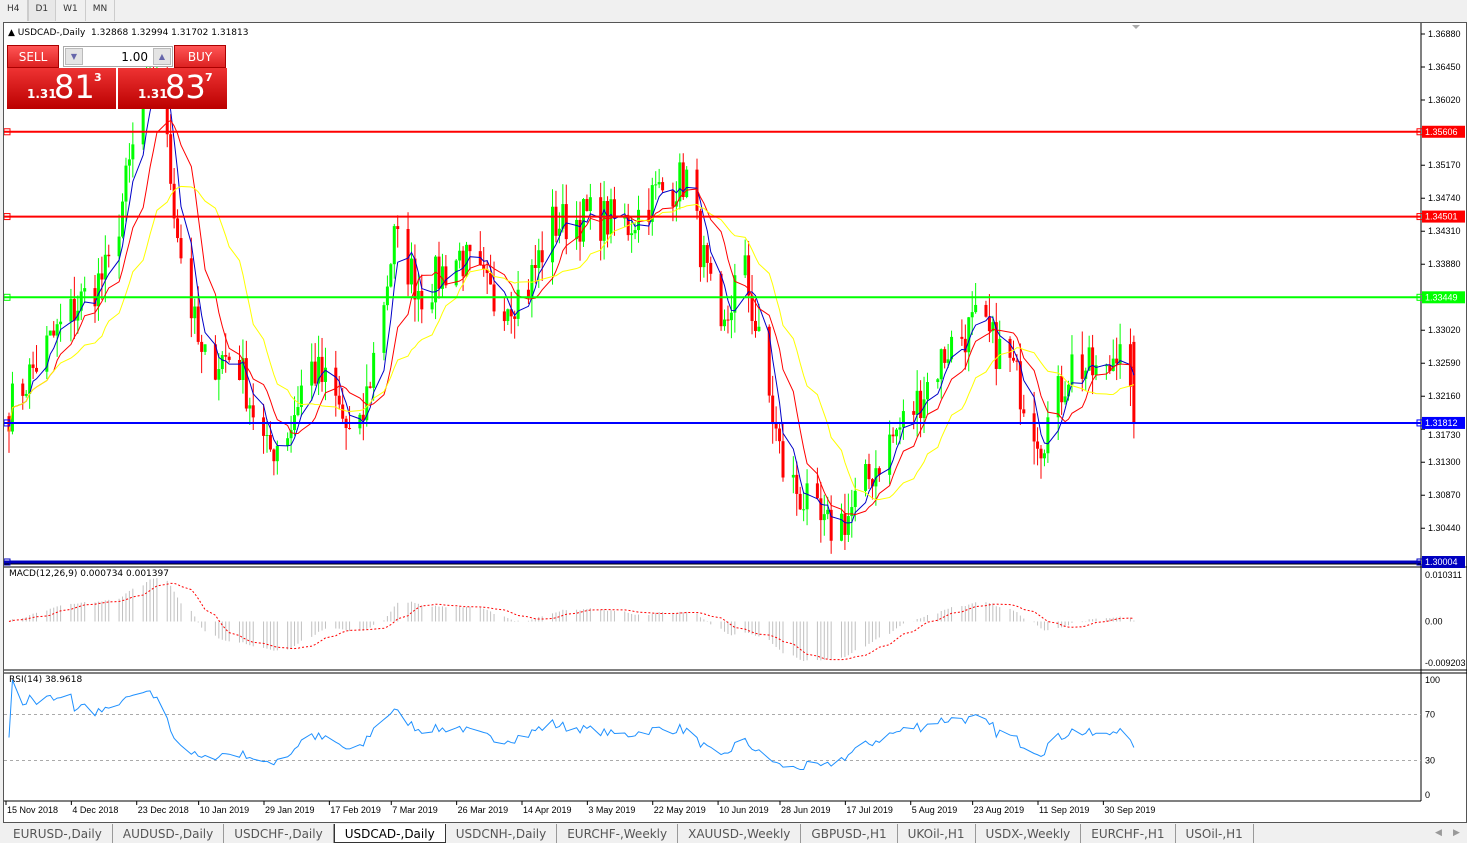  Describe the element at coordinates (618, 833) in the screenshot. I see `tab-eurchf-weekly: EURCHF-,Weekly` at that location.